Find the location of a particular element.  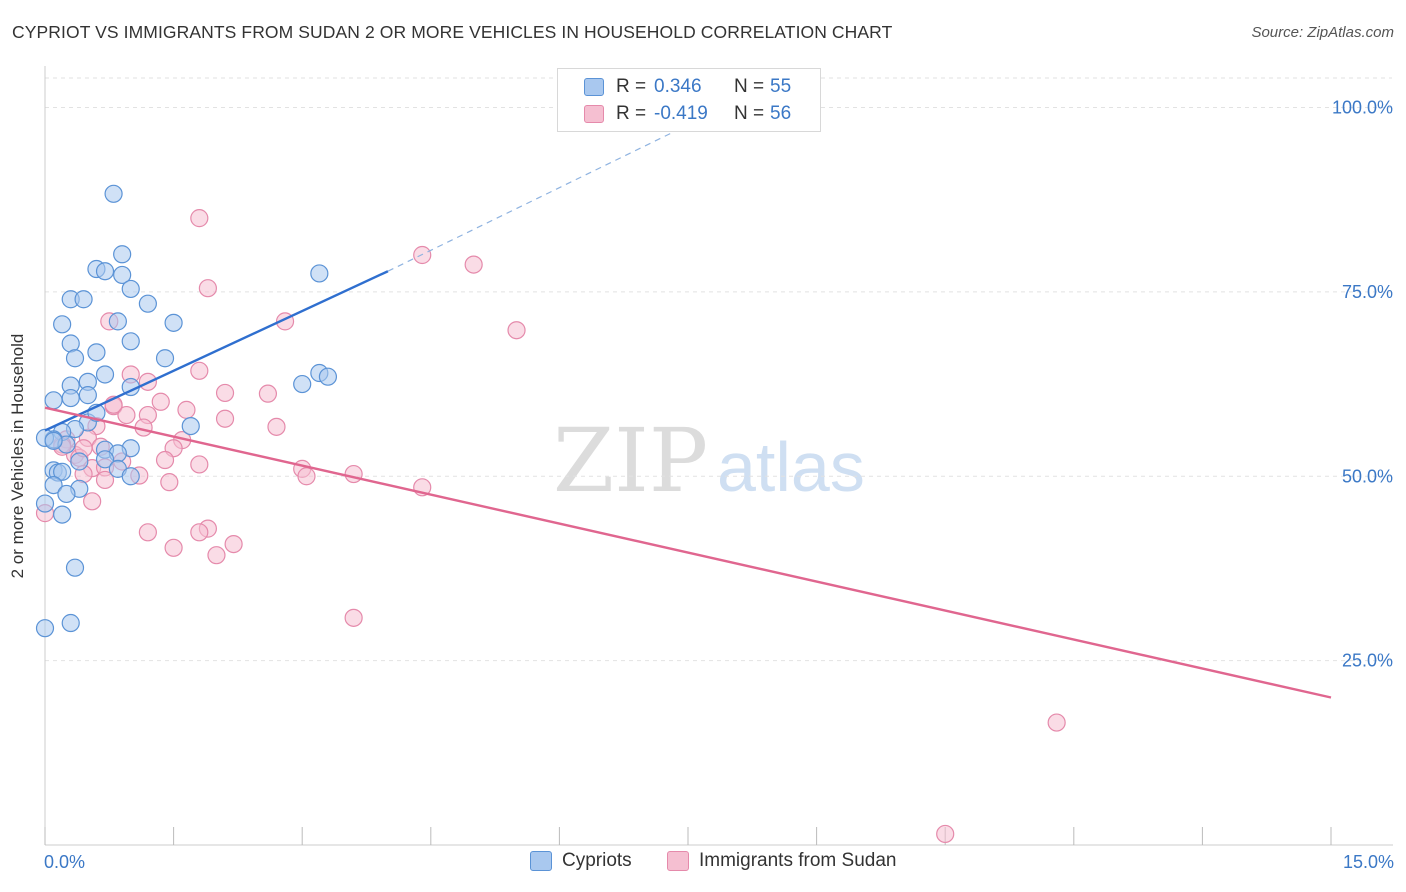

cypriot-trend-extension is located at coordinates (529, 202).